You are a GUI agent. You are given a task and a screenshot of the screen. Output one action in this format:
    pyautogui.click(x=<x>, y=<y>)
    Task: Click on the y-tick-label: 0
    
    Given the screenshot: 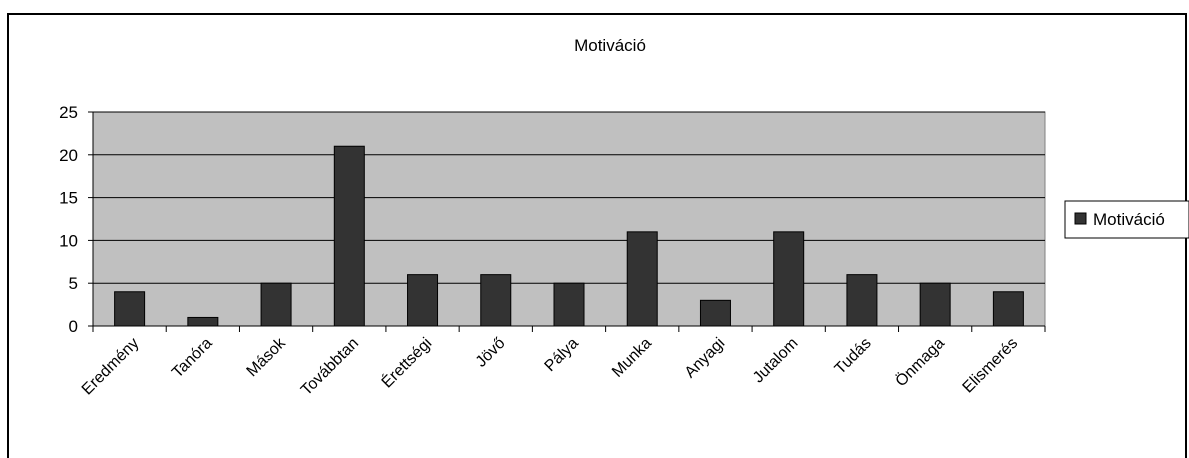 What is the action you would take?
    pyautogui.click(x=73, y=326)
    